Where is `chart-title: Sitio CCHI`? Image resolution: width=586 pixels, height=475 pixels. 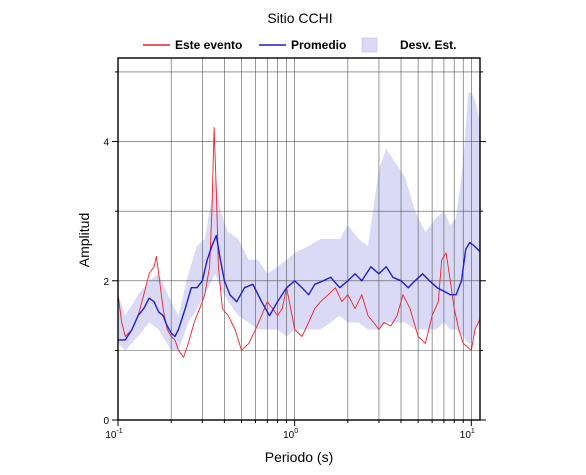 chart-title: Sitio CCHI is located at coordinates (299, 18).